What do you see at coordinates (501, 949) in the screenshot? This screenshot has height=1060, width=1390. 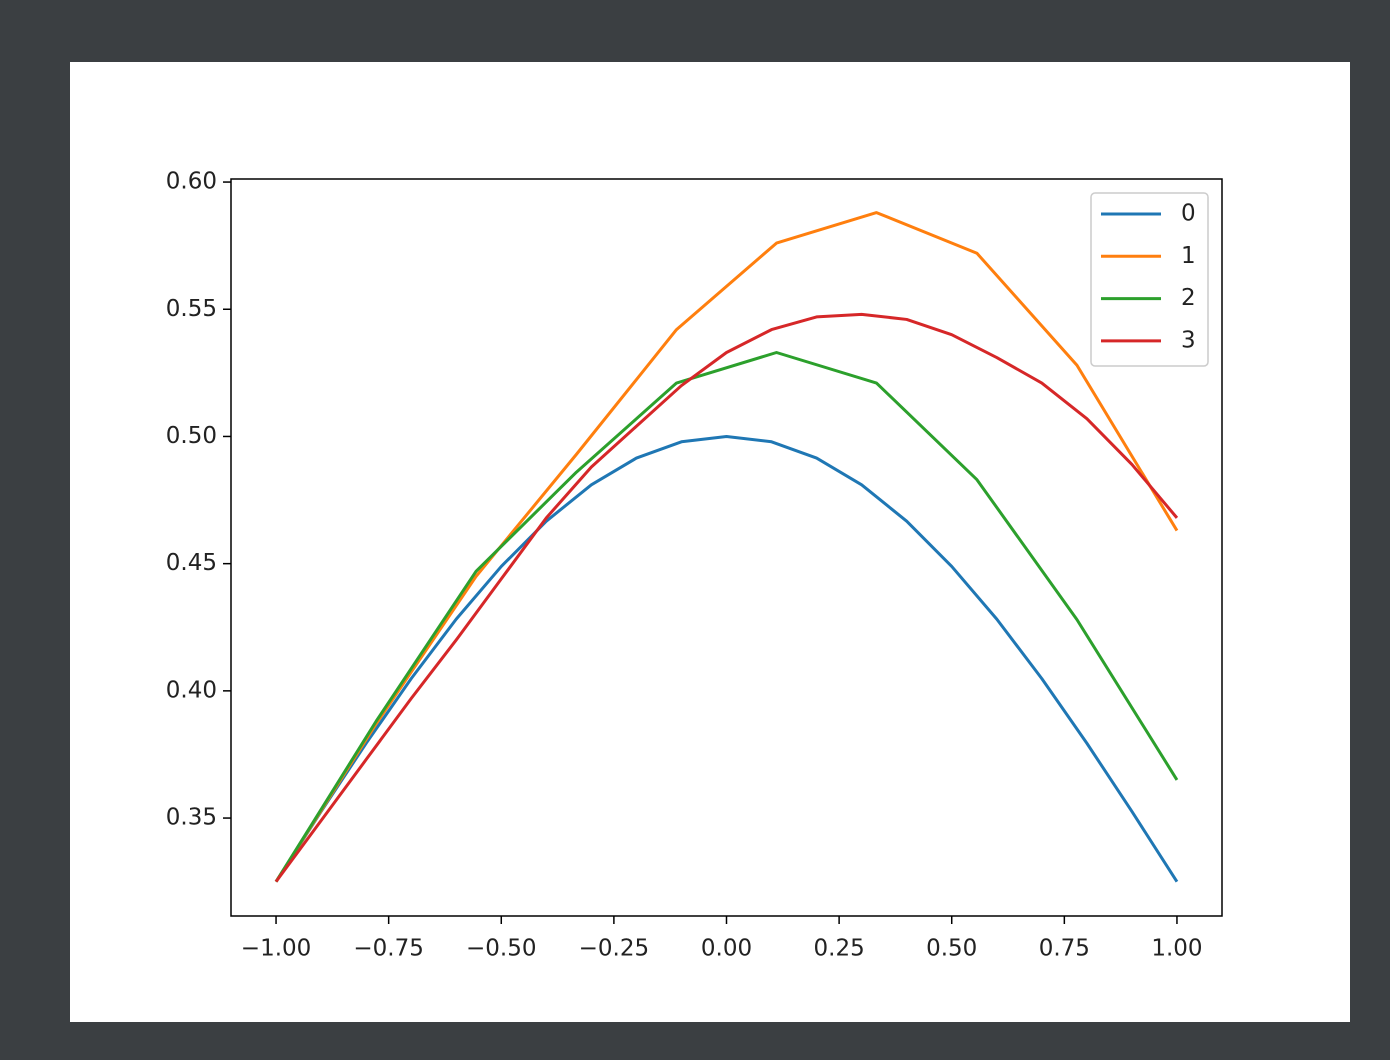 I see `x-tick-label: −0.50` at bounding box center [501, 949].